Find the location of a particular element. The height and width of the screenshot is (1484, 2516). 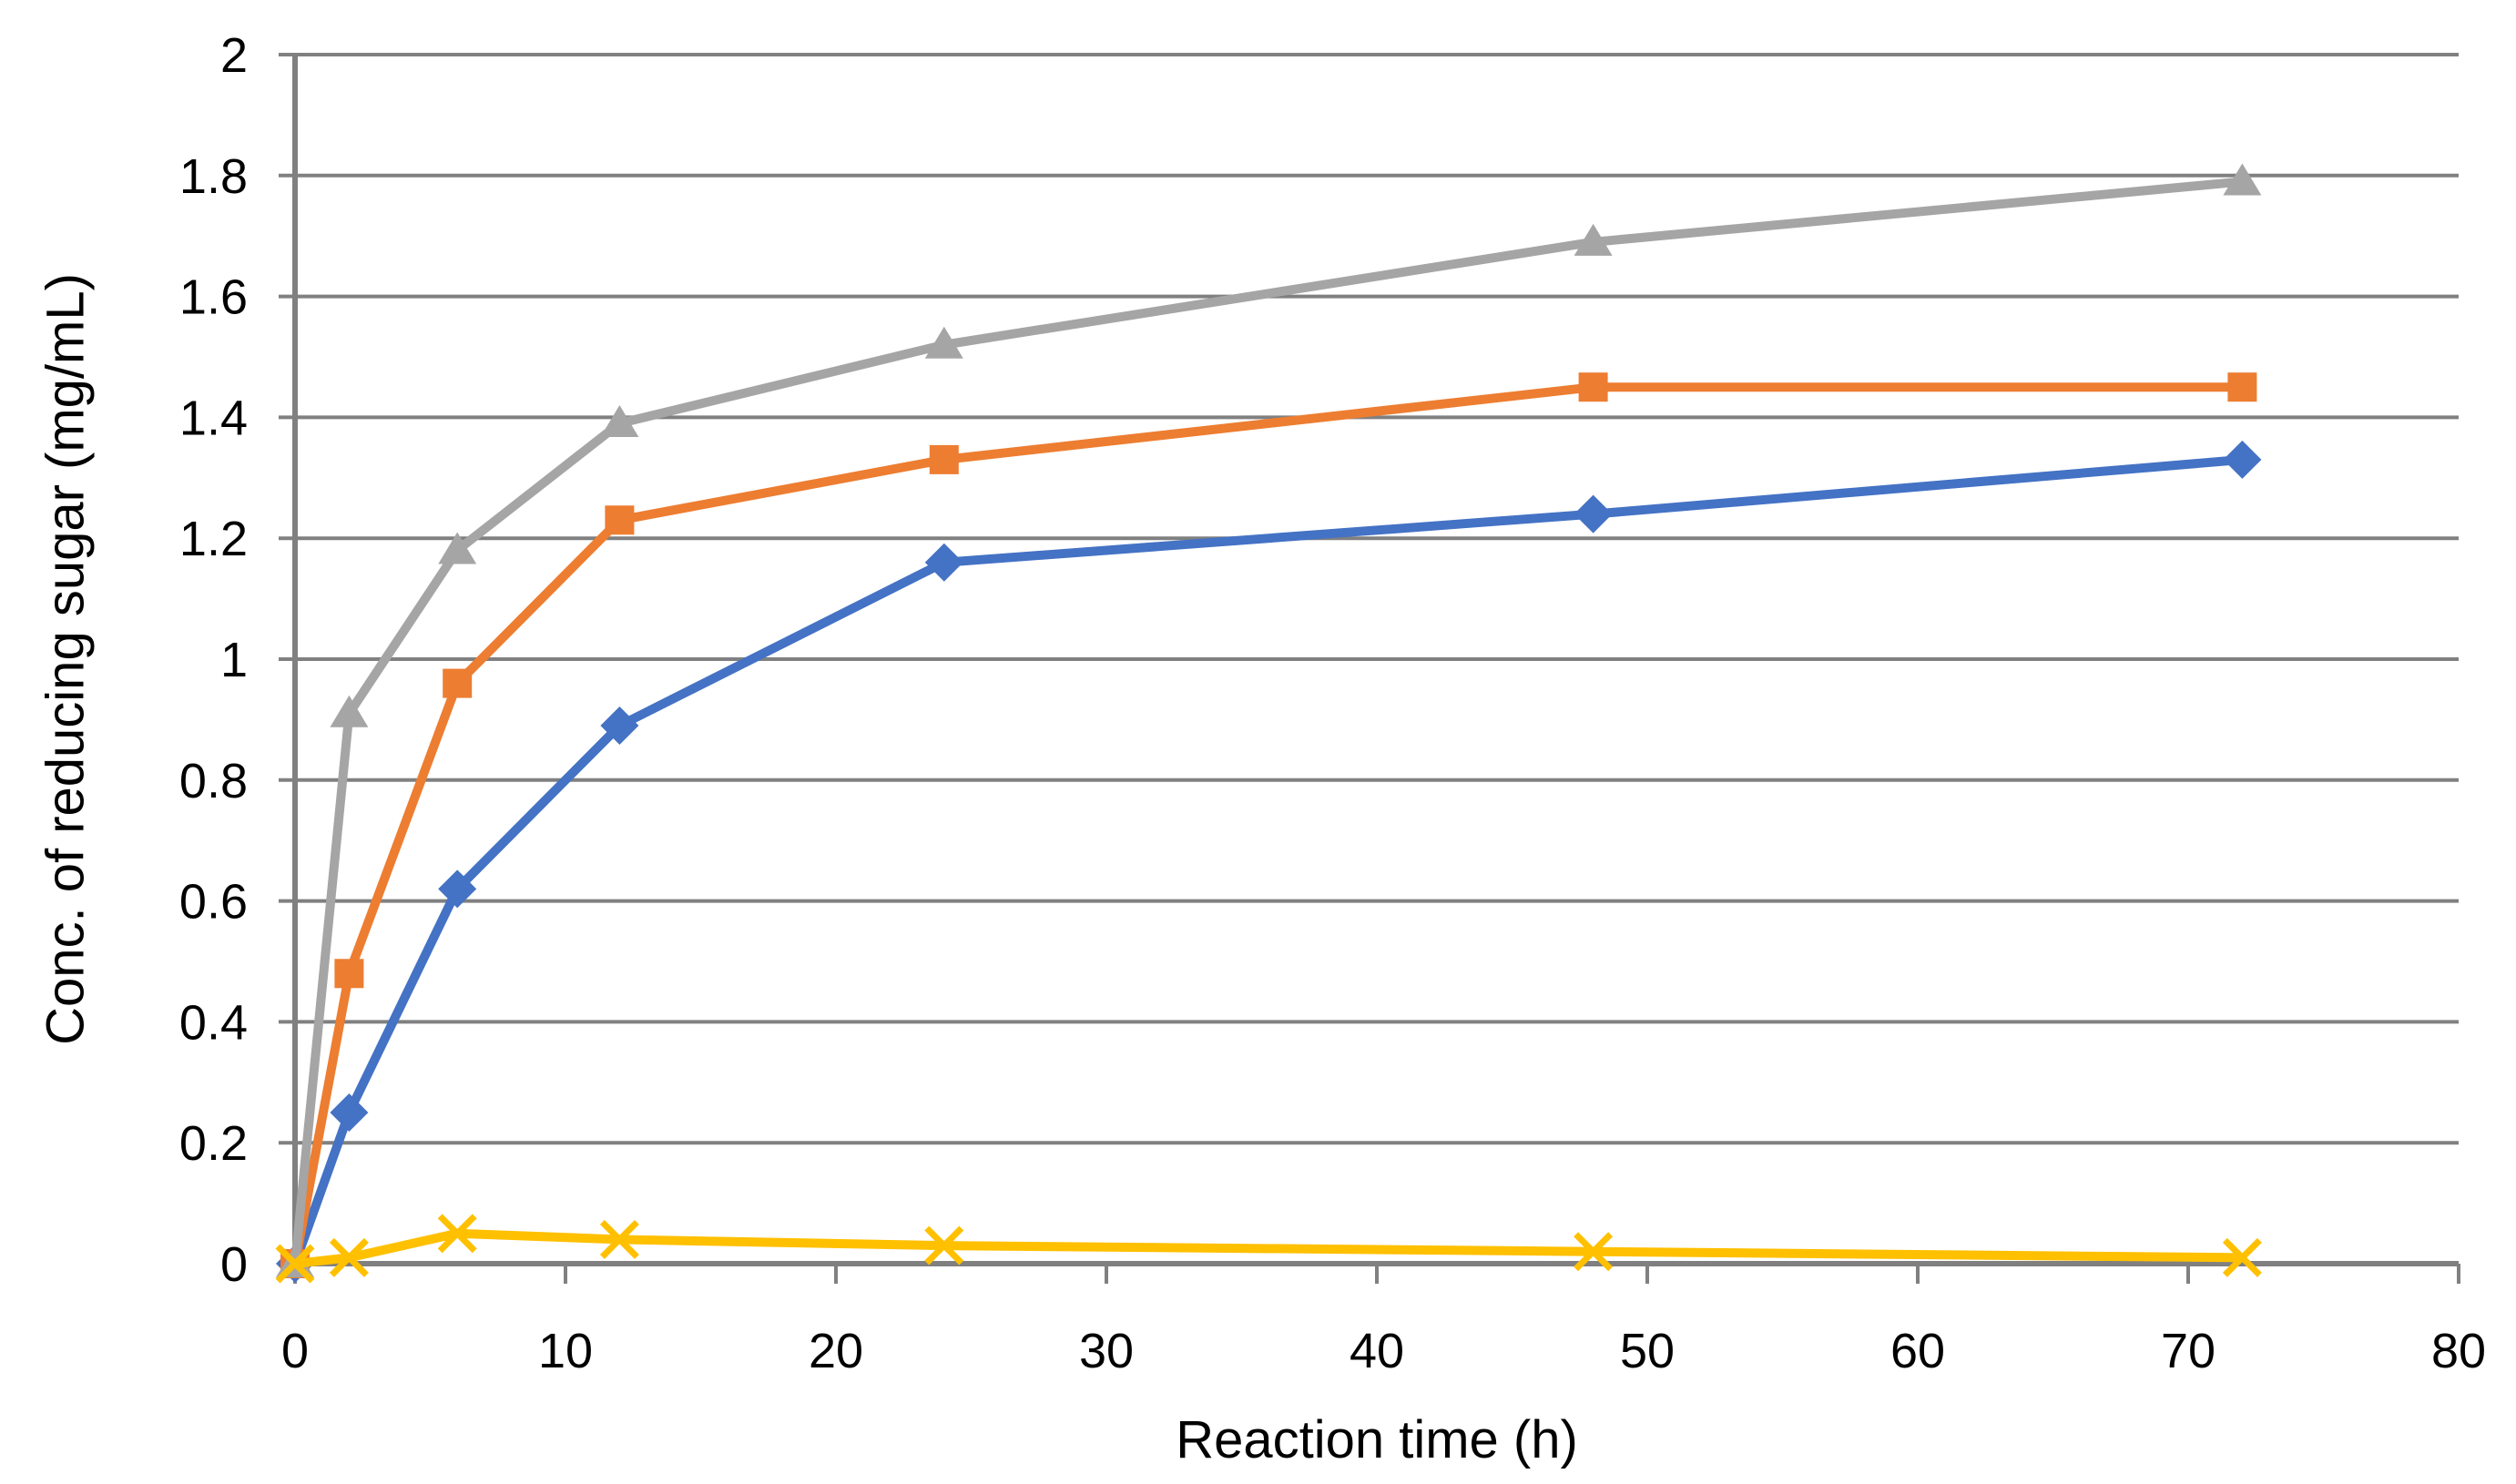

x-tick-label: 60 is located at coordinates (1917, 1351).